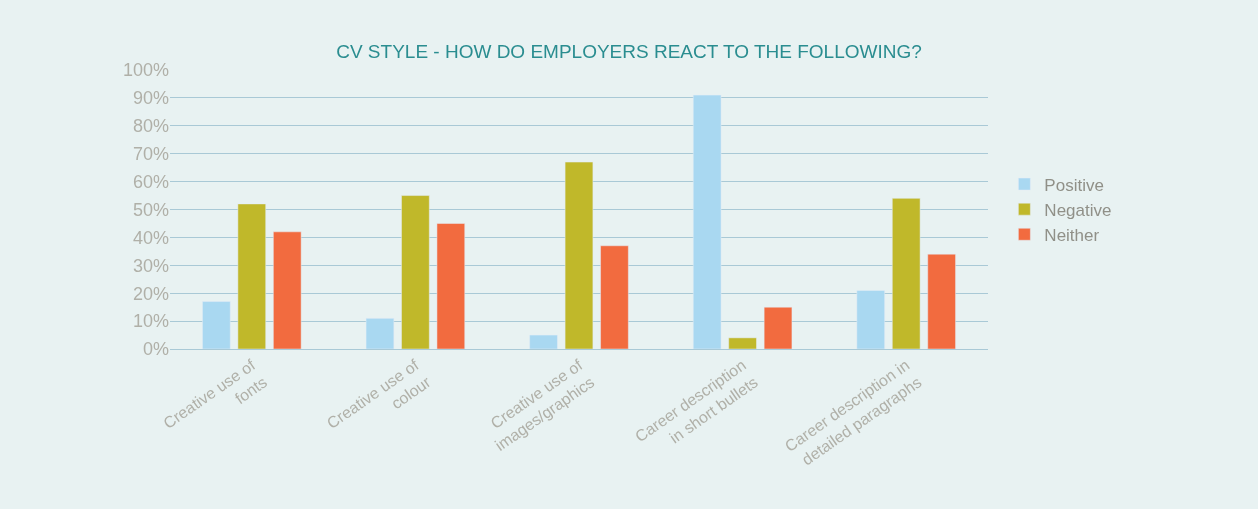  I want to click on y-tick-label: 20%, so click(150, 293).